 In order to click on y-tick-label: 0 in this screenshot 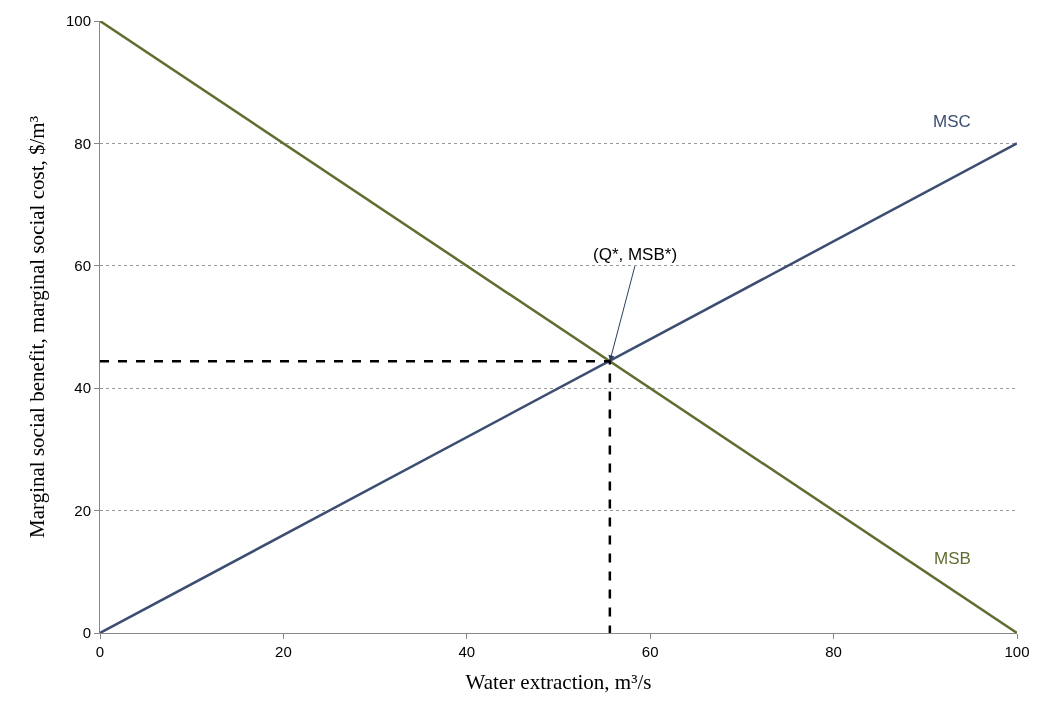, I will do `click(86, 633)`.